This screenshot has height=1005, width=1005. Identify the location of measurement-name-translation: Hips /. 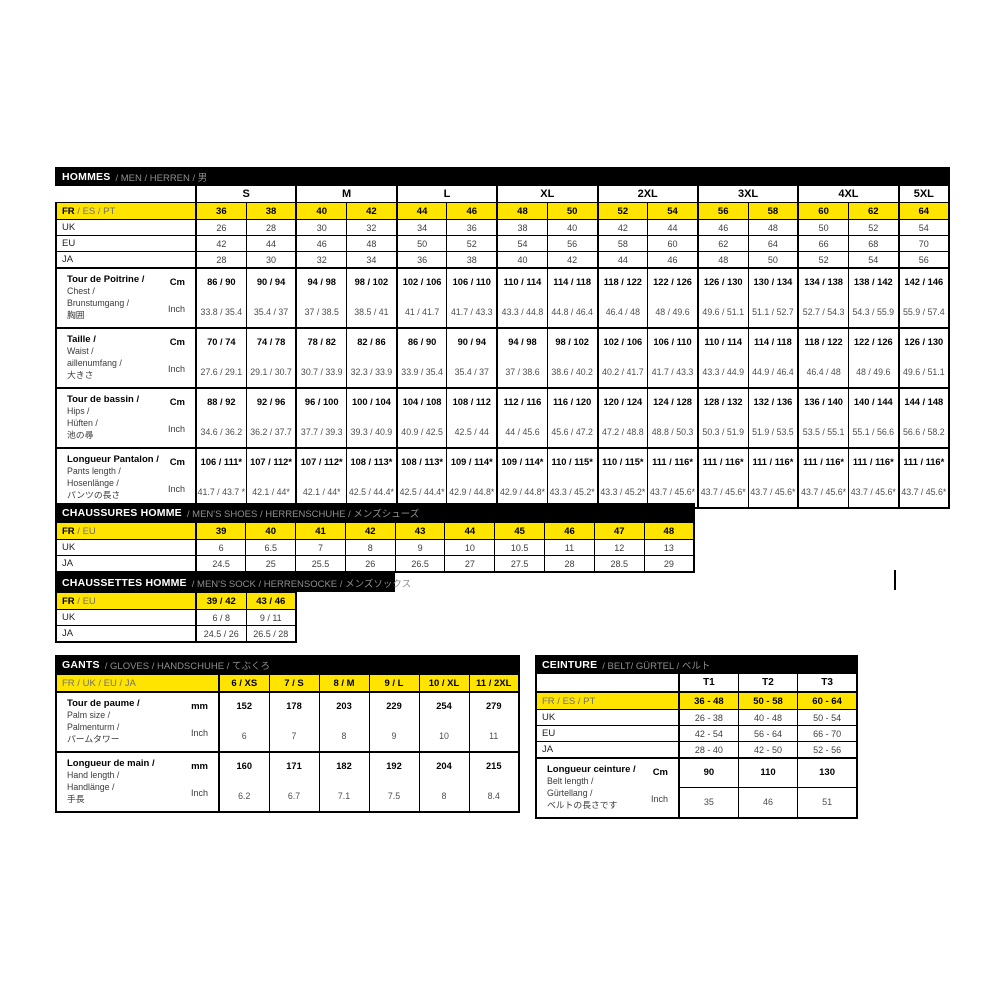
(78, 411).